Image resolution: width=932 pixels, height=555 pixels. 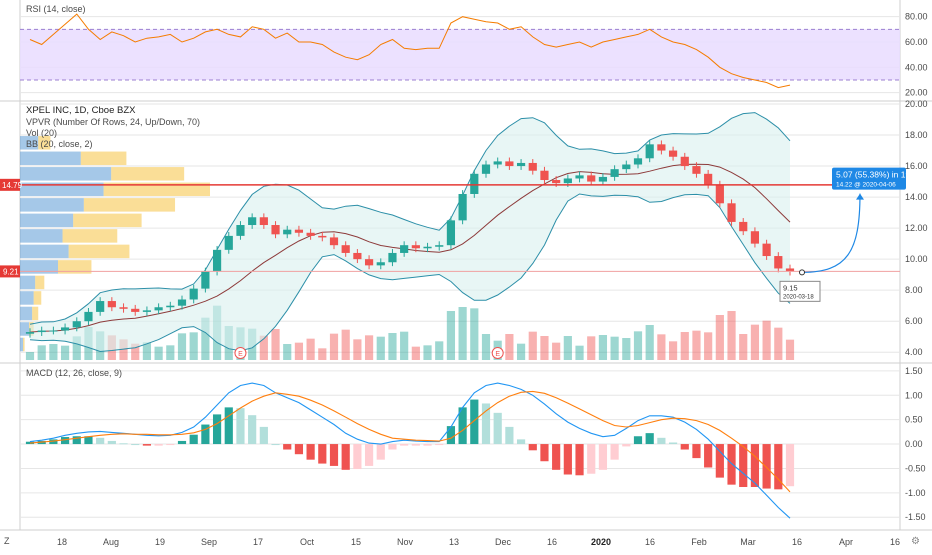 What do you see at coordinates (12, 185) in the screenshot?
I see `hline-label: 14.79` at bounding box center [12, 185].